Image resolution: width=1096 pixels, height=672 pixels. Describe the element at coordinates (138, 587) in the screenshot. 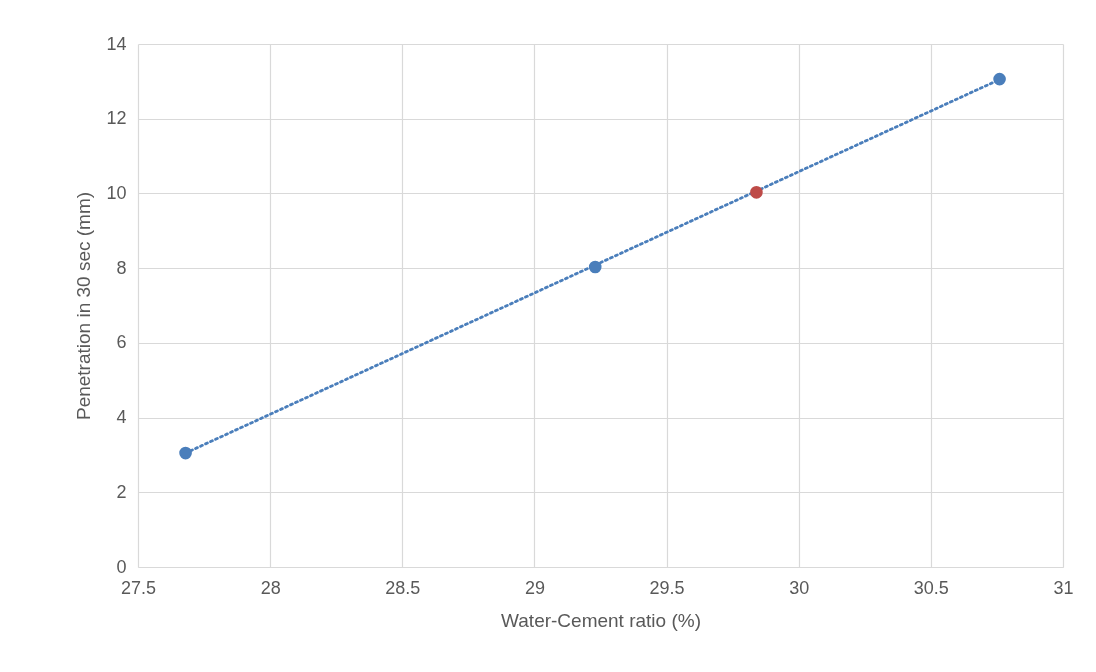

I see `x-tick-label: 27.5` at that location.